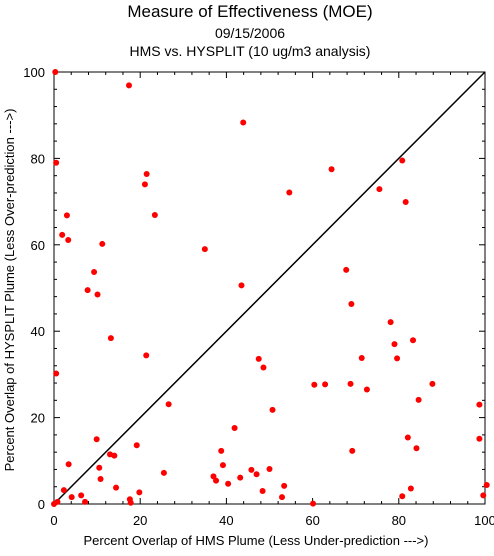  What do you see at coordinates (250, 33) in the screenshot?
I see `chart-date: 09/15/2006` at bounding box center [250, 33].